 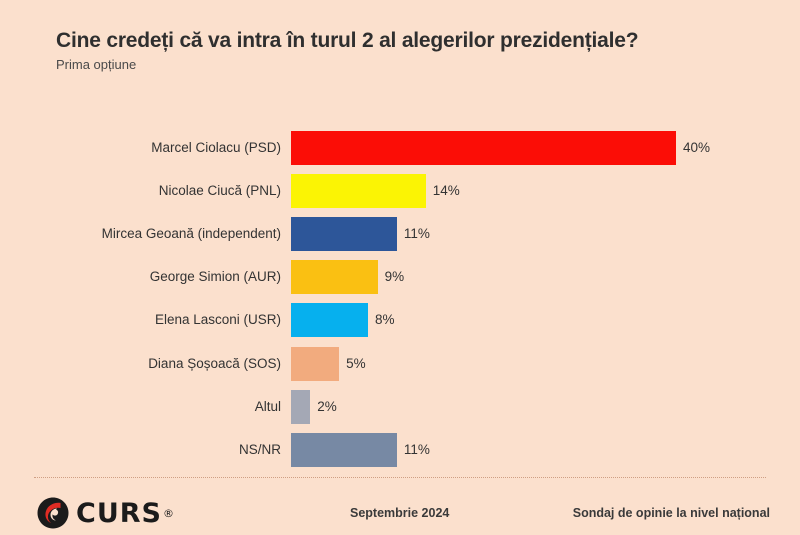 What do you see at coordinates (327, 406) in the screenshot?
I see `bar-value-label: 2%` at bounding box center [327, 406].